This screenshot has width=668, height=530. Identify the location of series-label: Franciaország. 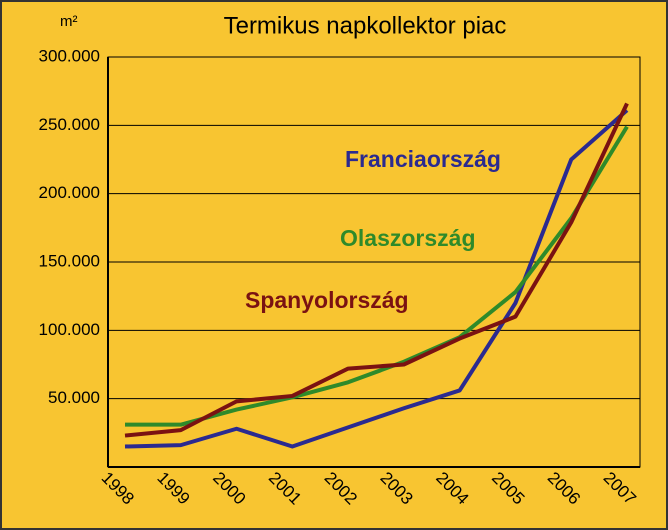
(423, 159).